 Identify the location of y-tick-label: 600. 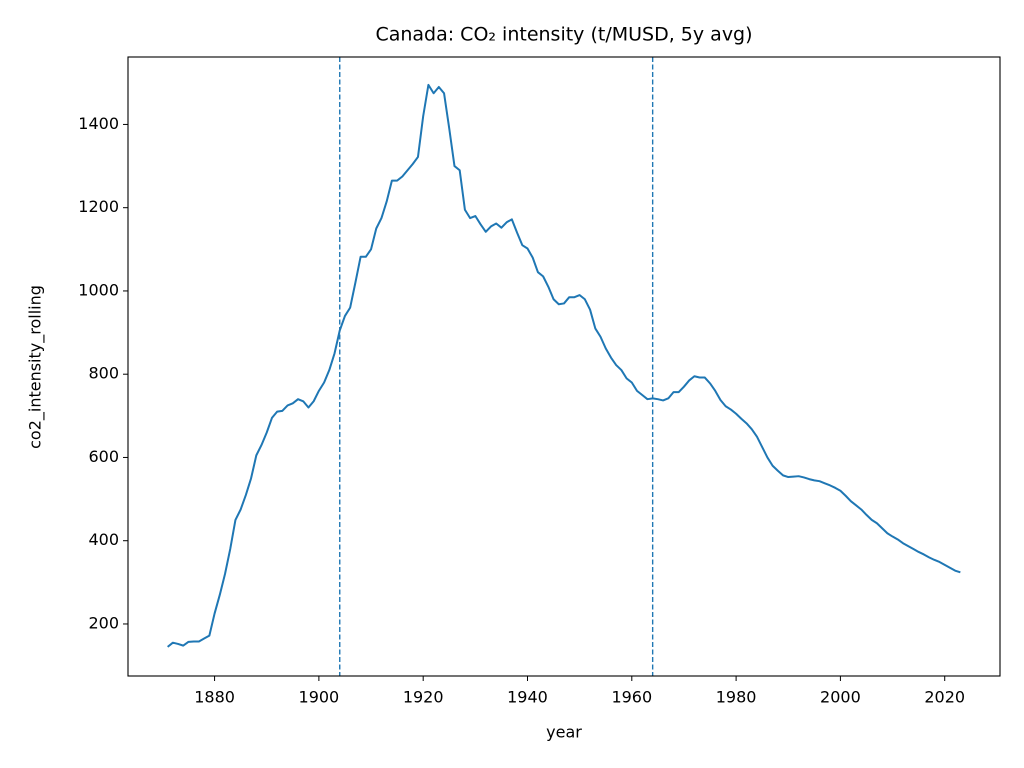
(103, 456).